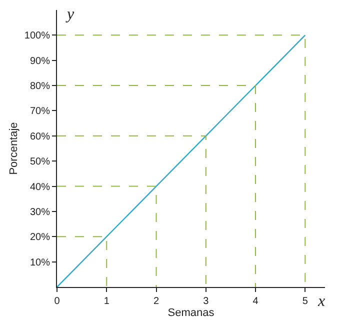 The image size is (337, 327). What do you see at coordinates (40, 238) in the screenshot?
I see `y-tick-label: 20%` at bounding box center [40, 238].